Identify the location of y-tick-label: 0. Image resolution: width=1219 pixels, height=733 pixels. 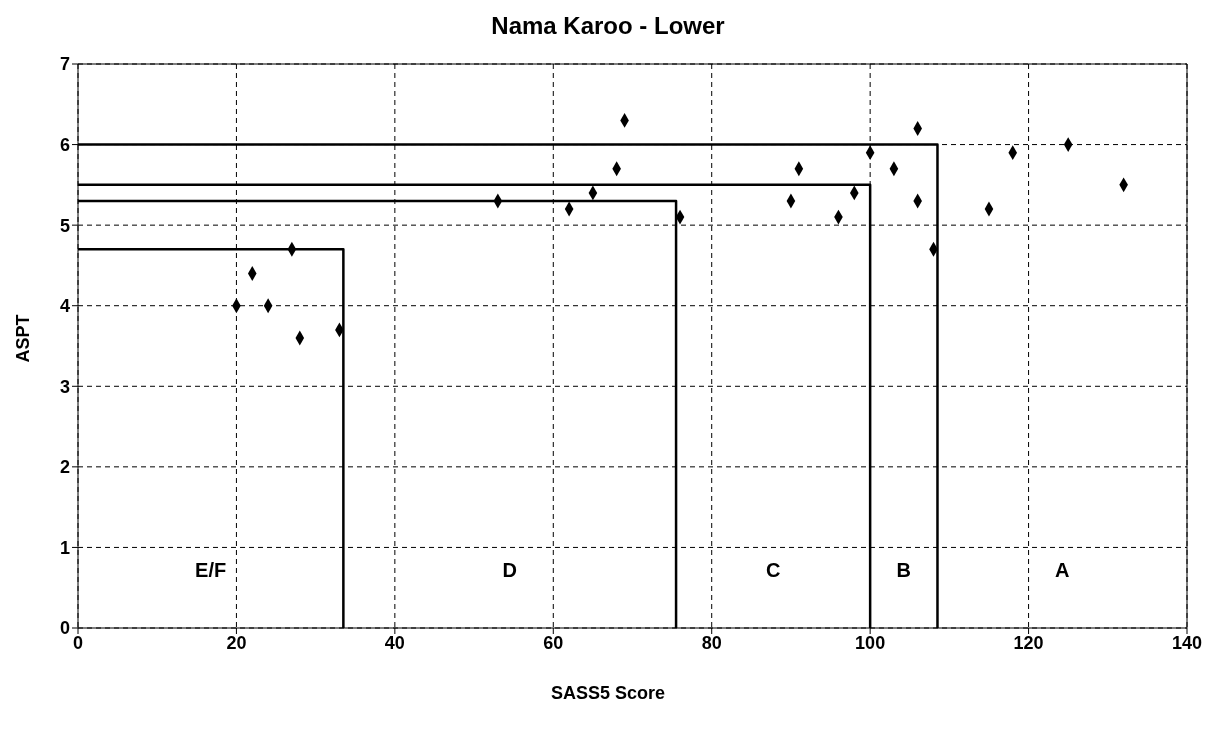
(64, 628).